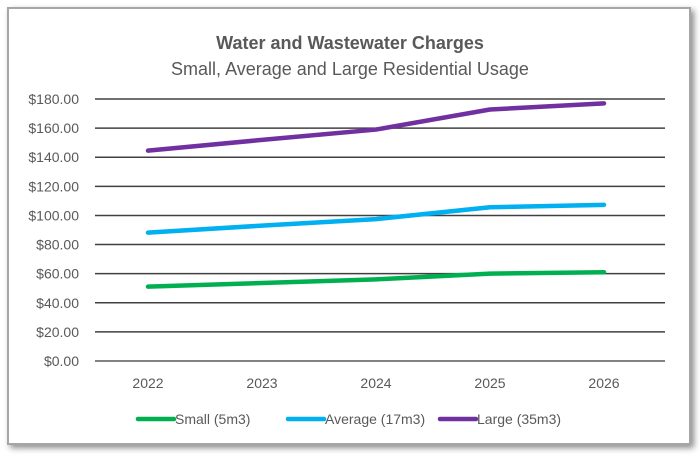 This screenshot has height=458, width=700. What do you see at coordinates (53, 215) in the screenshot?
I see `y-tick-label: $100.00` at bounding box center [53, 215].